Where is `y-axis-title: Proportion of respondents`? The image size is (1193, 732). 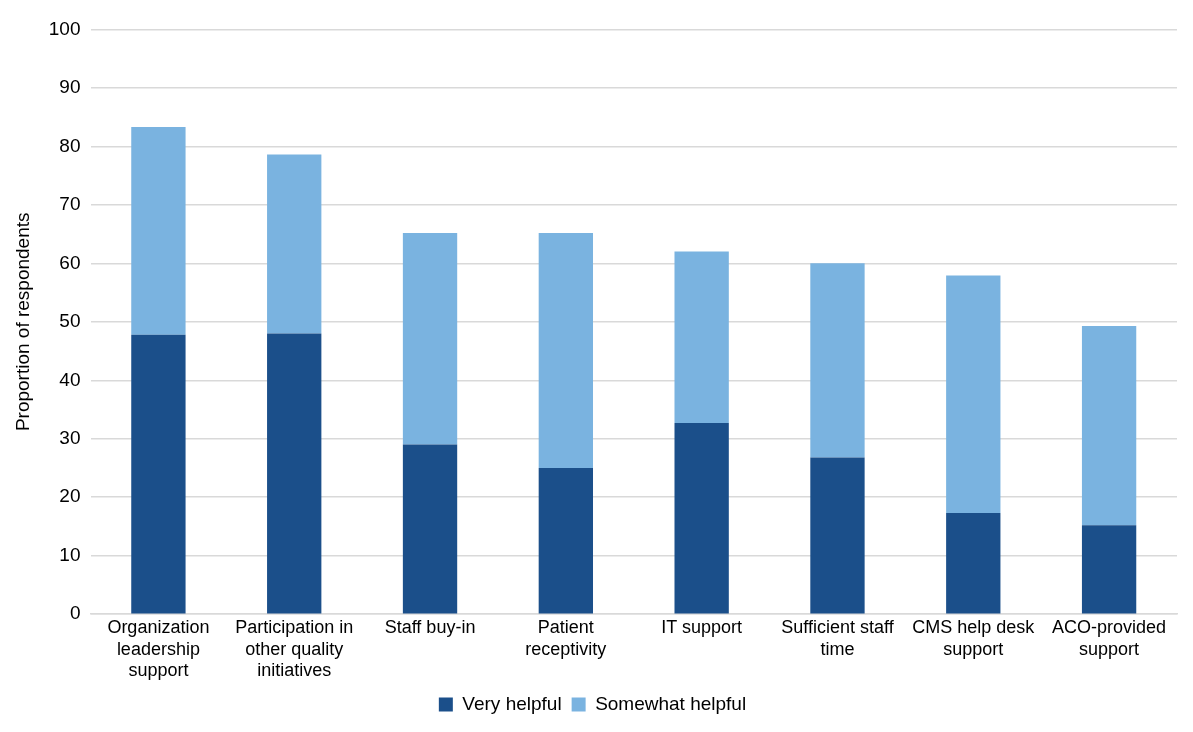 y-axis-title: Proportion of respondents is located at coordinates (22, 322).